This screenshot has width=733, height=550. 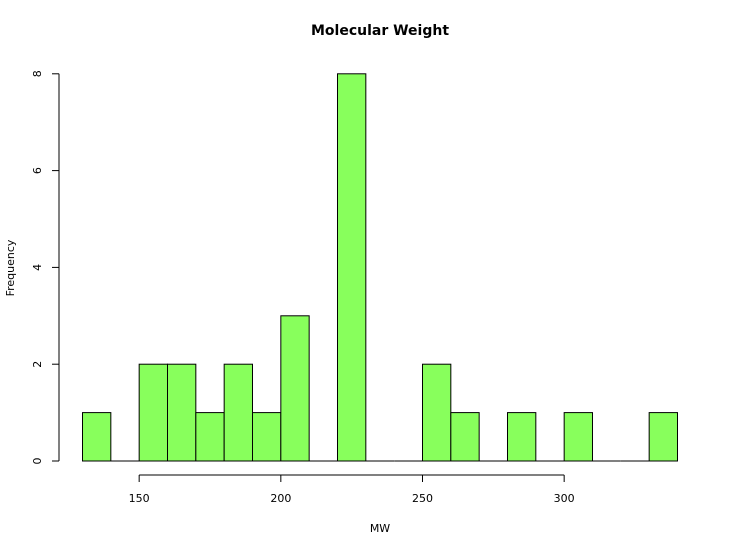 What do you see at coordinates (37, 461) in the screenshot?
I see `y-tick-label: 0` at bounding box center [37, 461].